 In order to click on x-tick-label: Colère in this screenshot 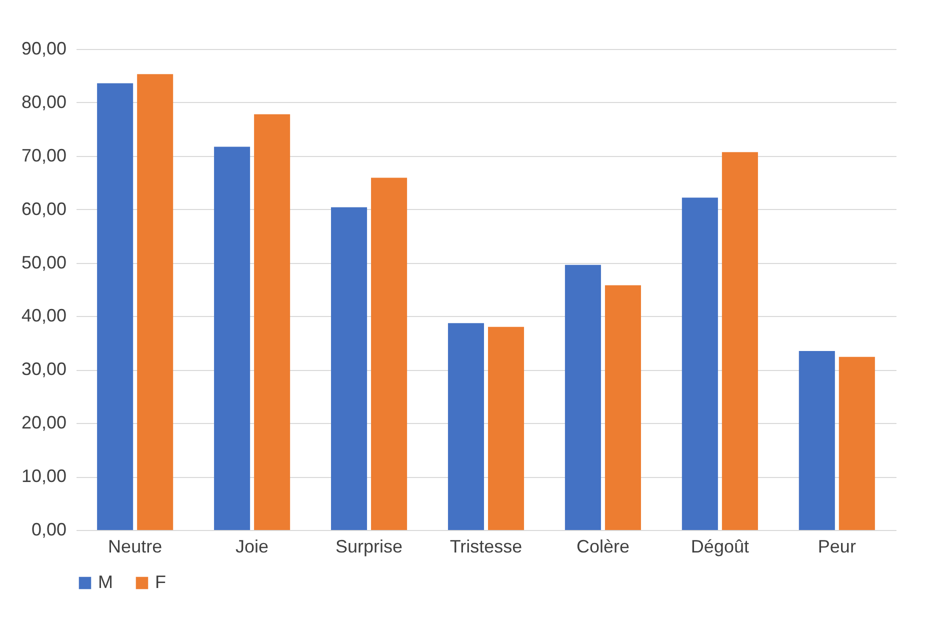, I will do `click(603, 546)`.